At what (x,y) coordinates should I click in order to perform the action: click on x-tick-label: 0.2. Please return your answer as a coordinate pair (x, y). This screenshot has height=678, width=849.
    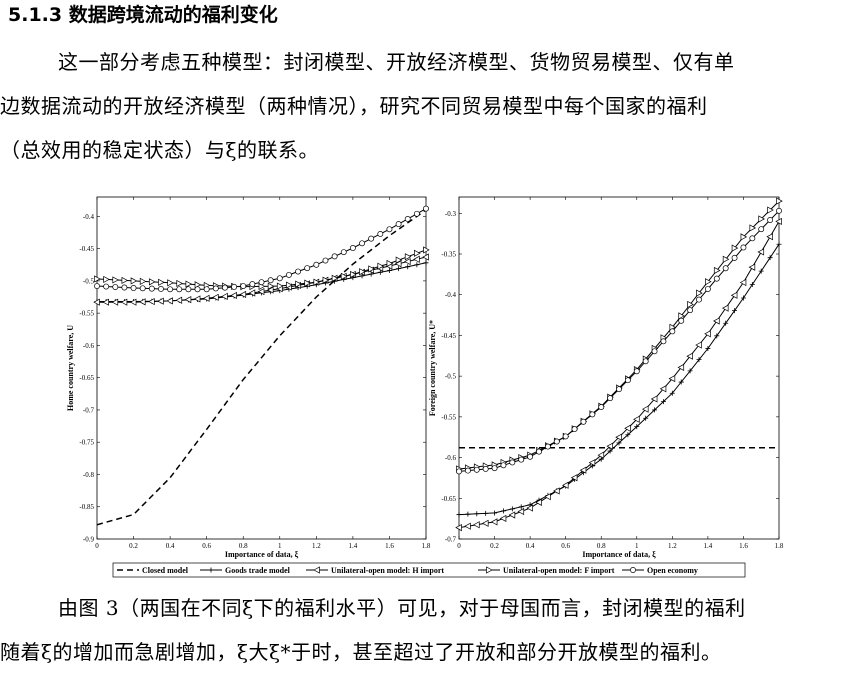
    Looking at the image, I should click on (494, 546).